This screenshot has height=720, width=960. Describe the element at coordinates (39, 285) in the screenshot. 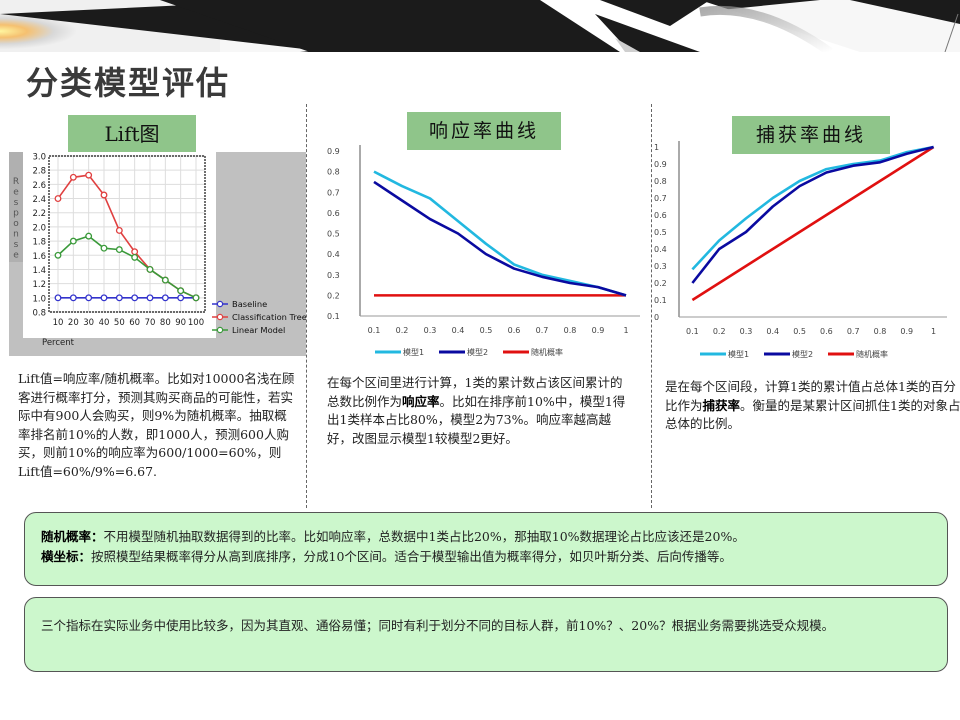

I see `y-tick-label: 1.2` at that location.